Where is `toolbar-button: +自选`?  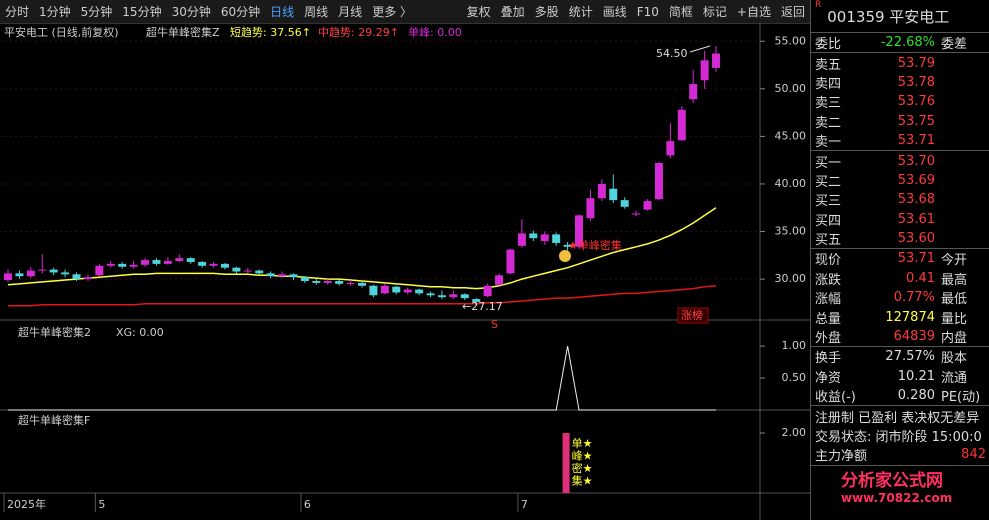 toolbar-button: +自选 is located at coordinates (753, 12).